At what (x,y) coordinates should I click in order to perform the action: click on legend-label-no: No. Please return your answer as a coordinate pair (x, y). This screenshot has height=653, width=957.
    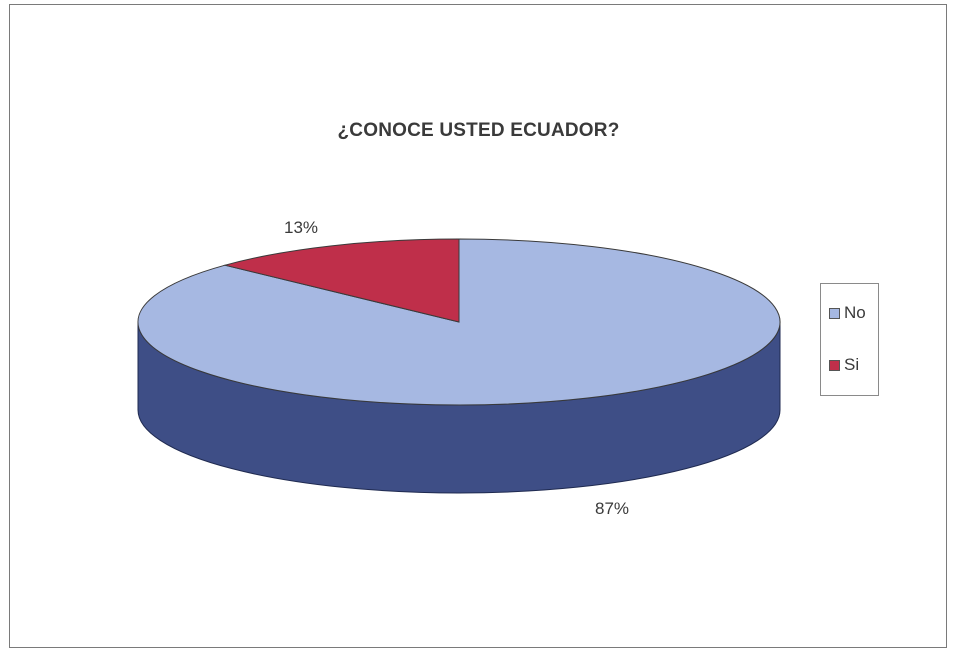
    Looking at the image, I should click on (855, 312).